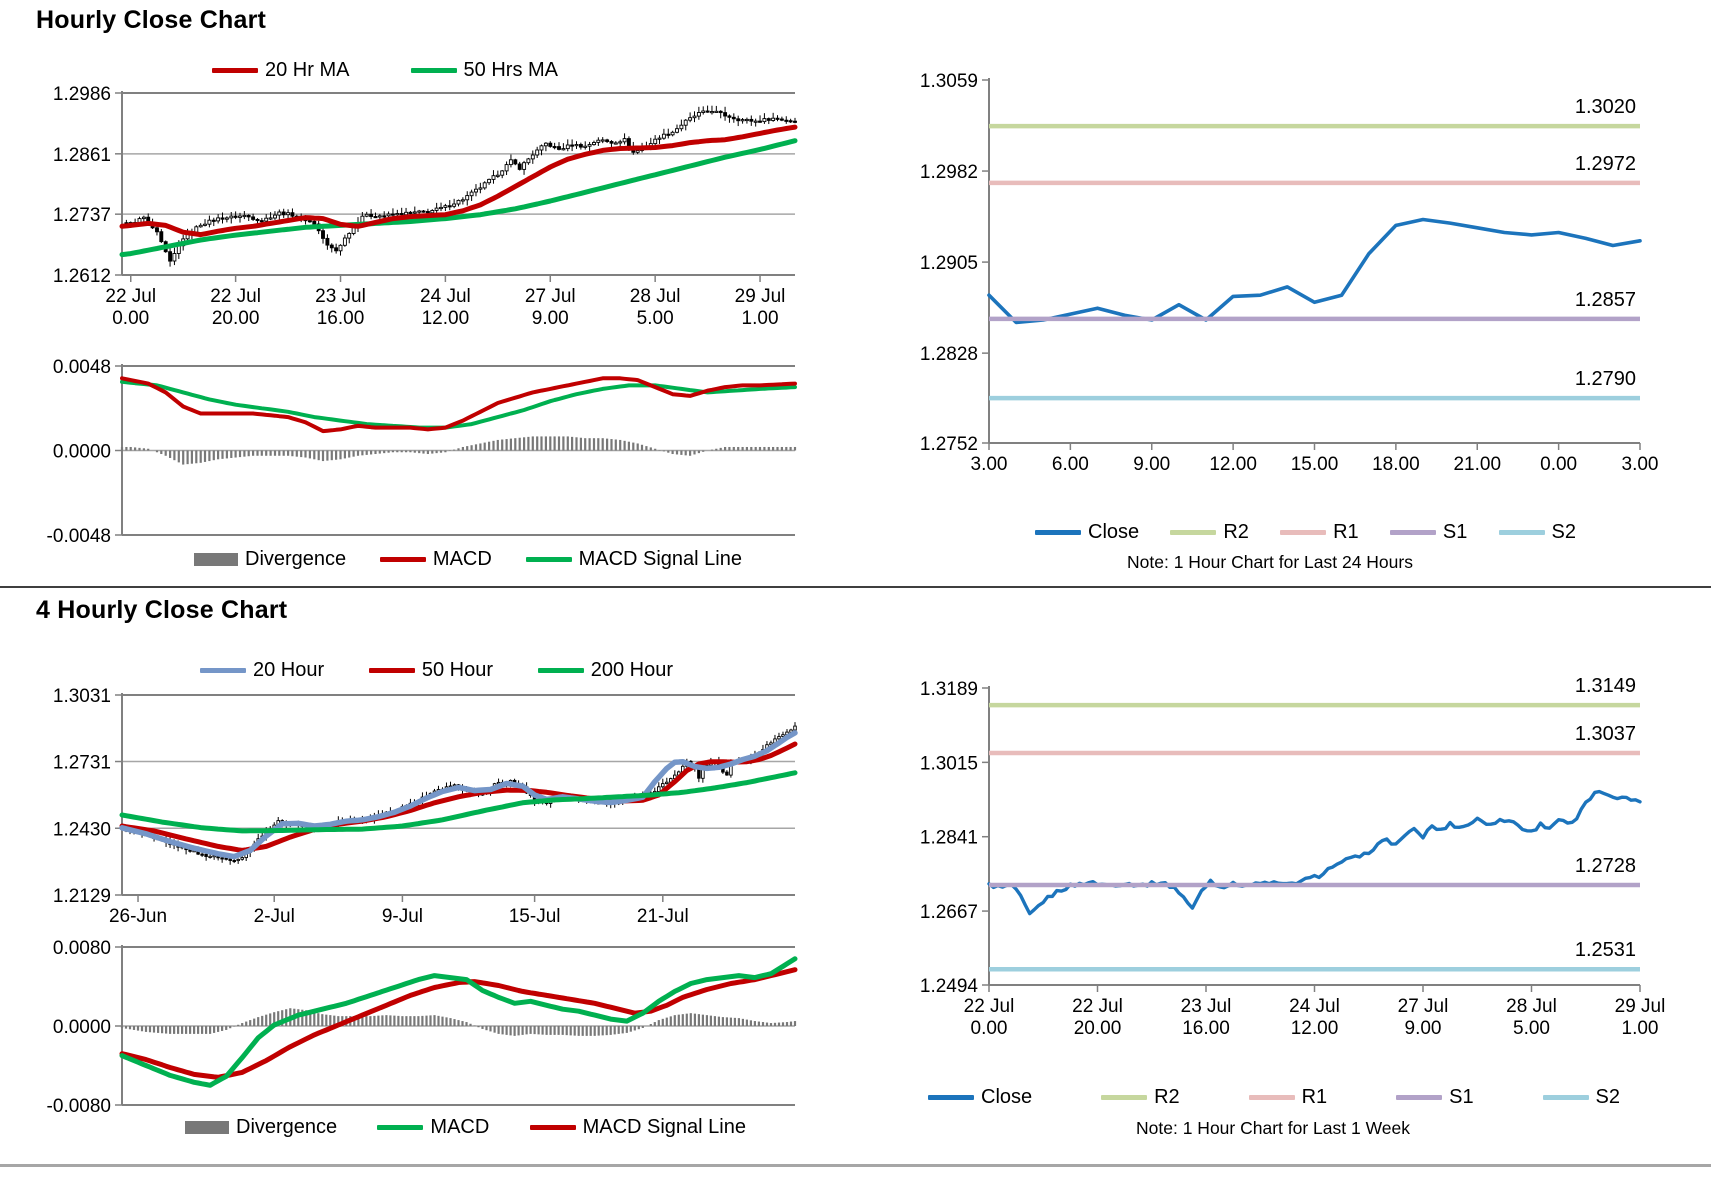 This screenshot has width=1711, height=1178. What do you see at coordinates (82, 896) in the screenshot?
I see `svg-text: 1.2129` at bounding box center [82, 896].